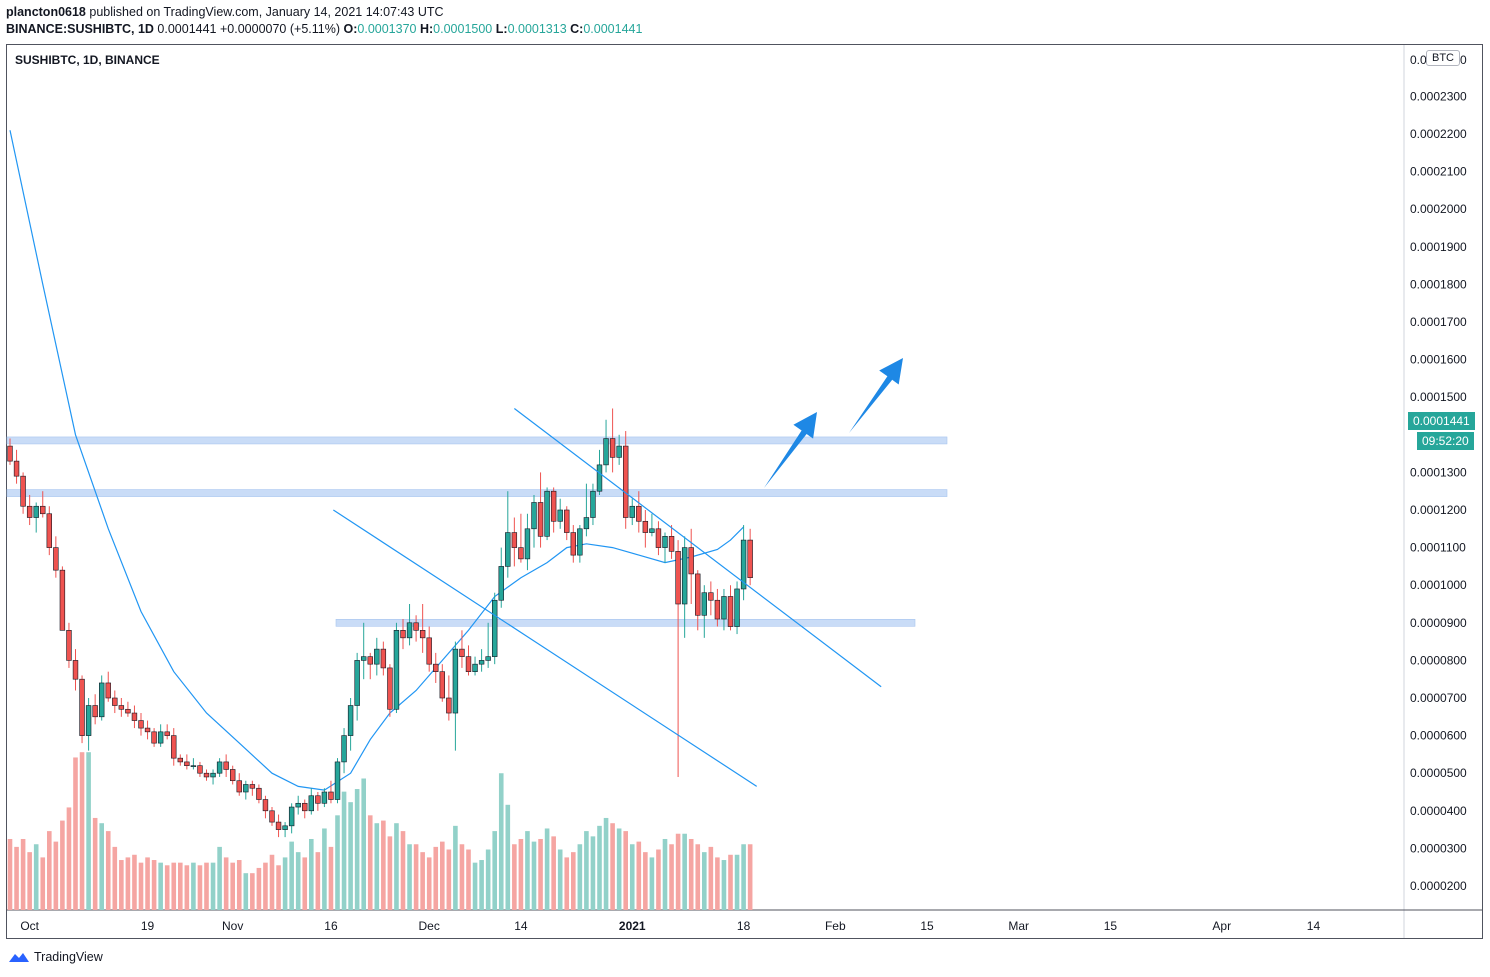 This screenshot has height=977, width=1490. What do you see at coordinates (1438, 736) in the screenshot?
I see `y-tick-label: 0.0000600` at bounding box center [1438, 736].